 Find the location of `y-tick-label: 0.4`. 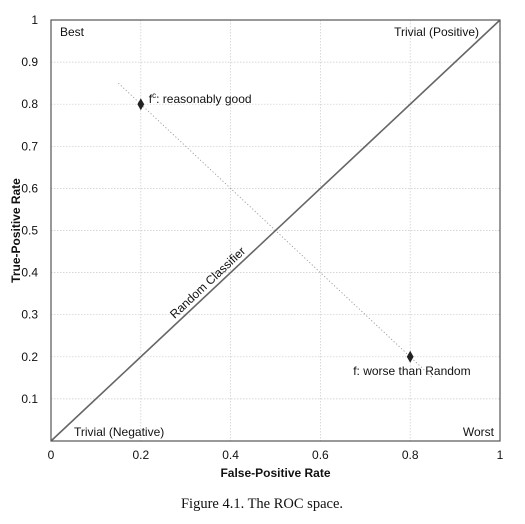

y-tick-label: 0.4 is located at coordinates (29, 273).